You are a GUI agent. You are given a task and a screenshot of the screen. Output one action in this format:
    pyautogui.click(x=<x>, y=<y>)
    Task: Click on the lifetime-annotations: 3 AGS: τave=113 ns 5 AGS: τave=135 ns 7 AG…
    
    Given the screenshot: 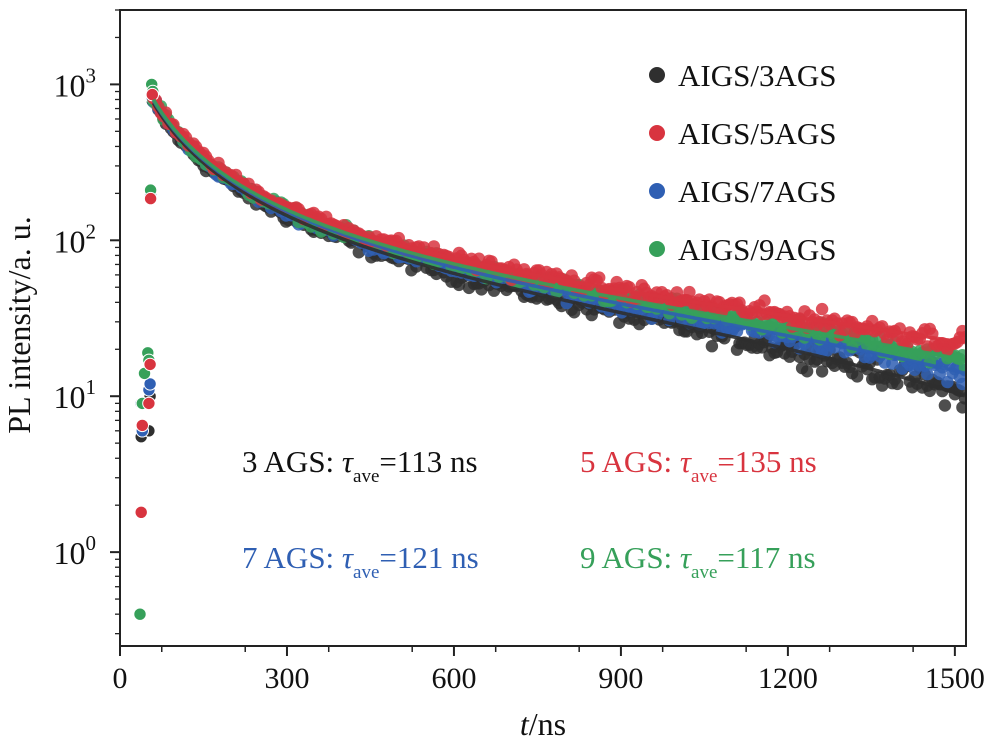 What is the action you would take?
    pyautogui.click(x=529, y=513)
    